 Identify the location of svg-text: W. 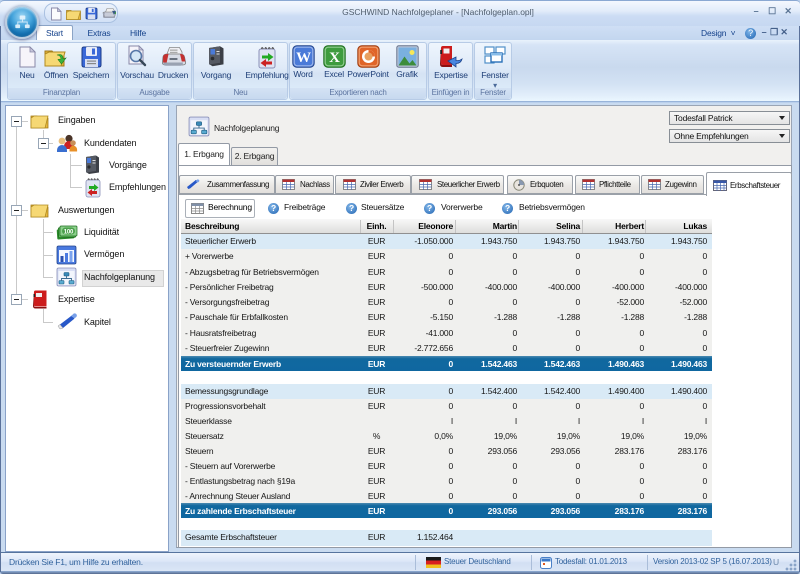
(303, 58).